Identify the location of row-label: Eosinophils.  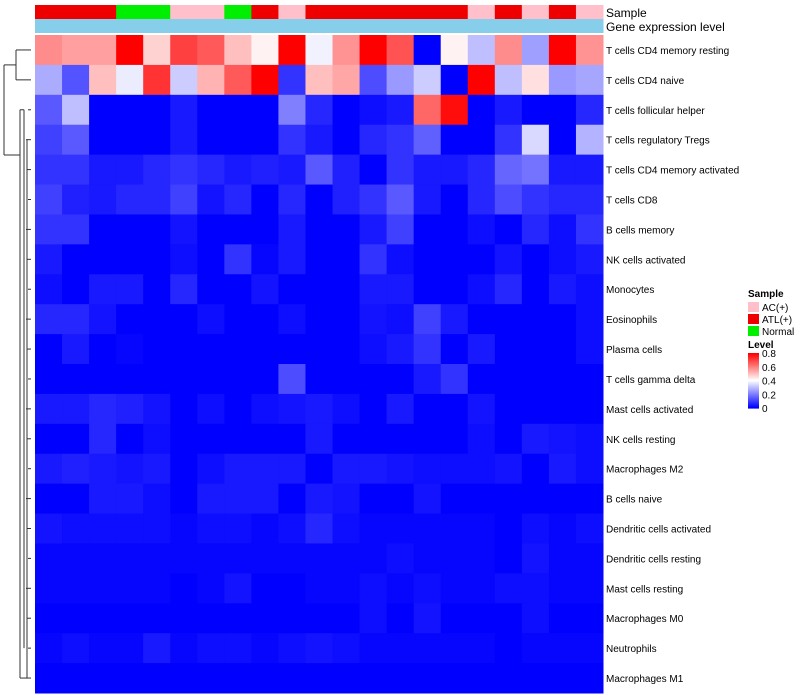
(631, 320).